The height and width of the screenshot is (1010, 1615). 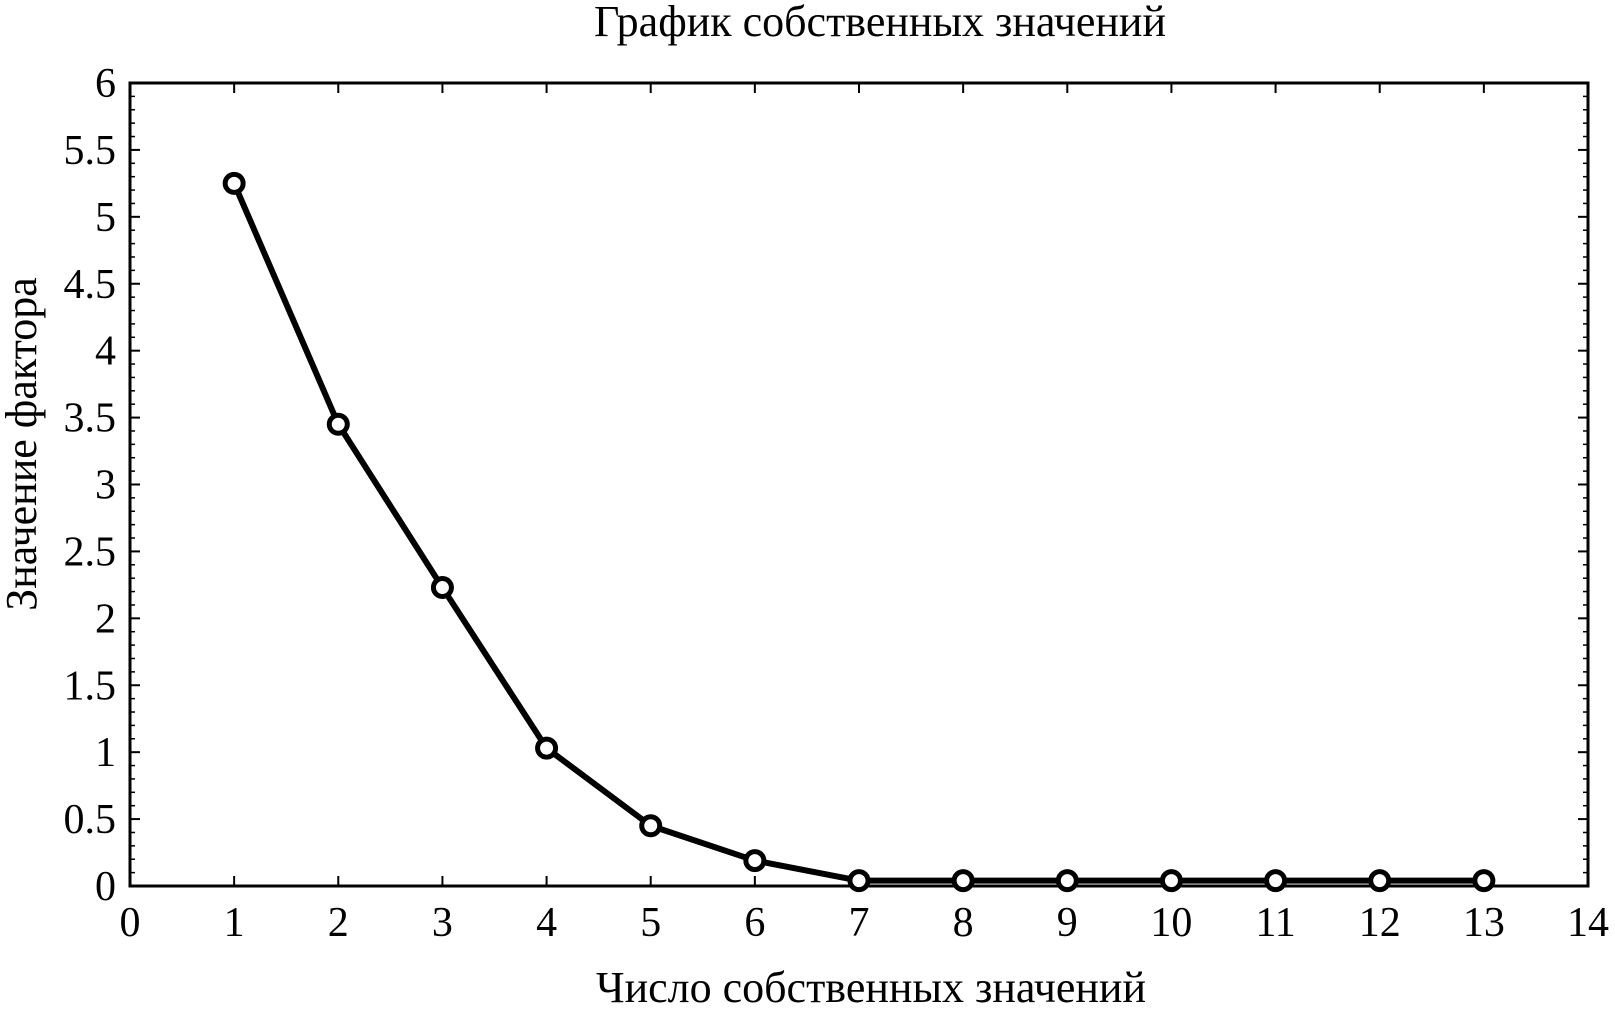 I want to click on x-tick-label: 14, so click(x=1588, y=923).